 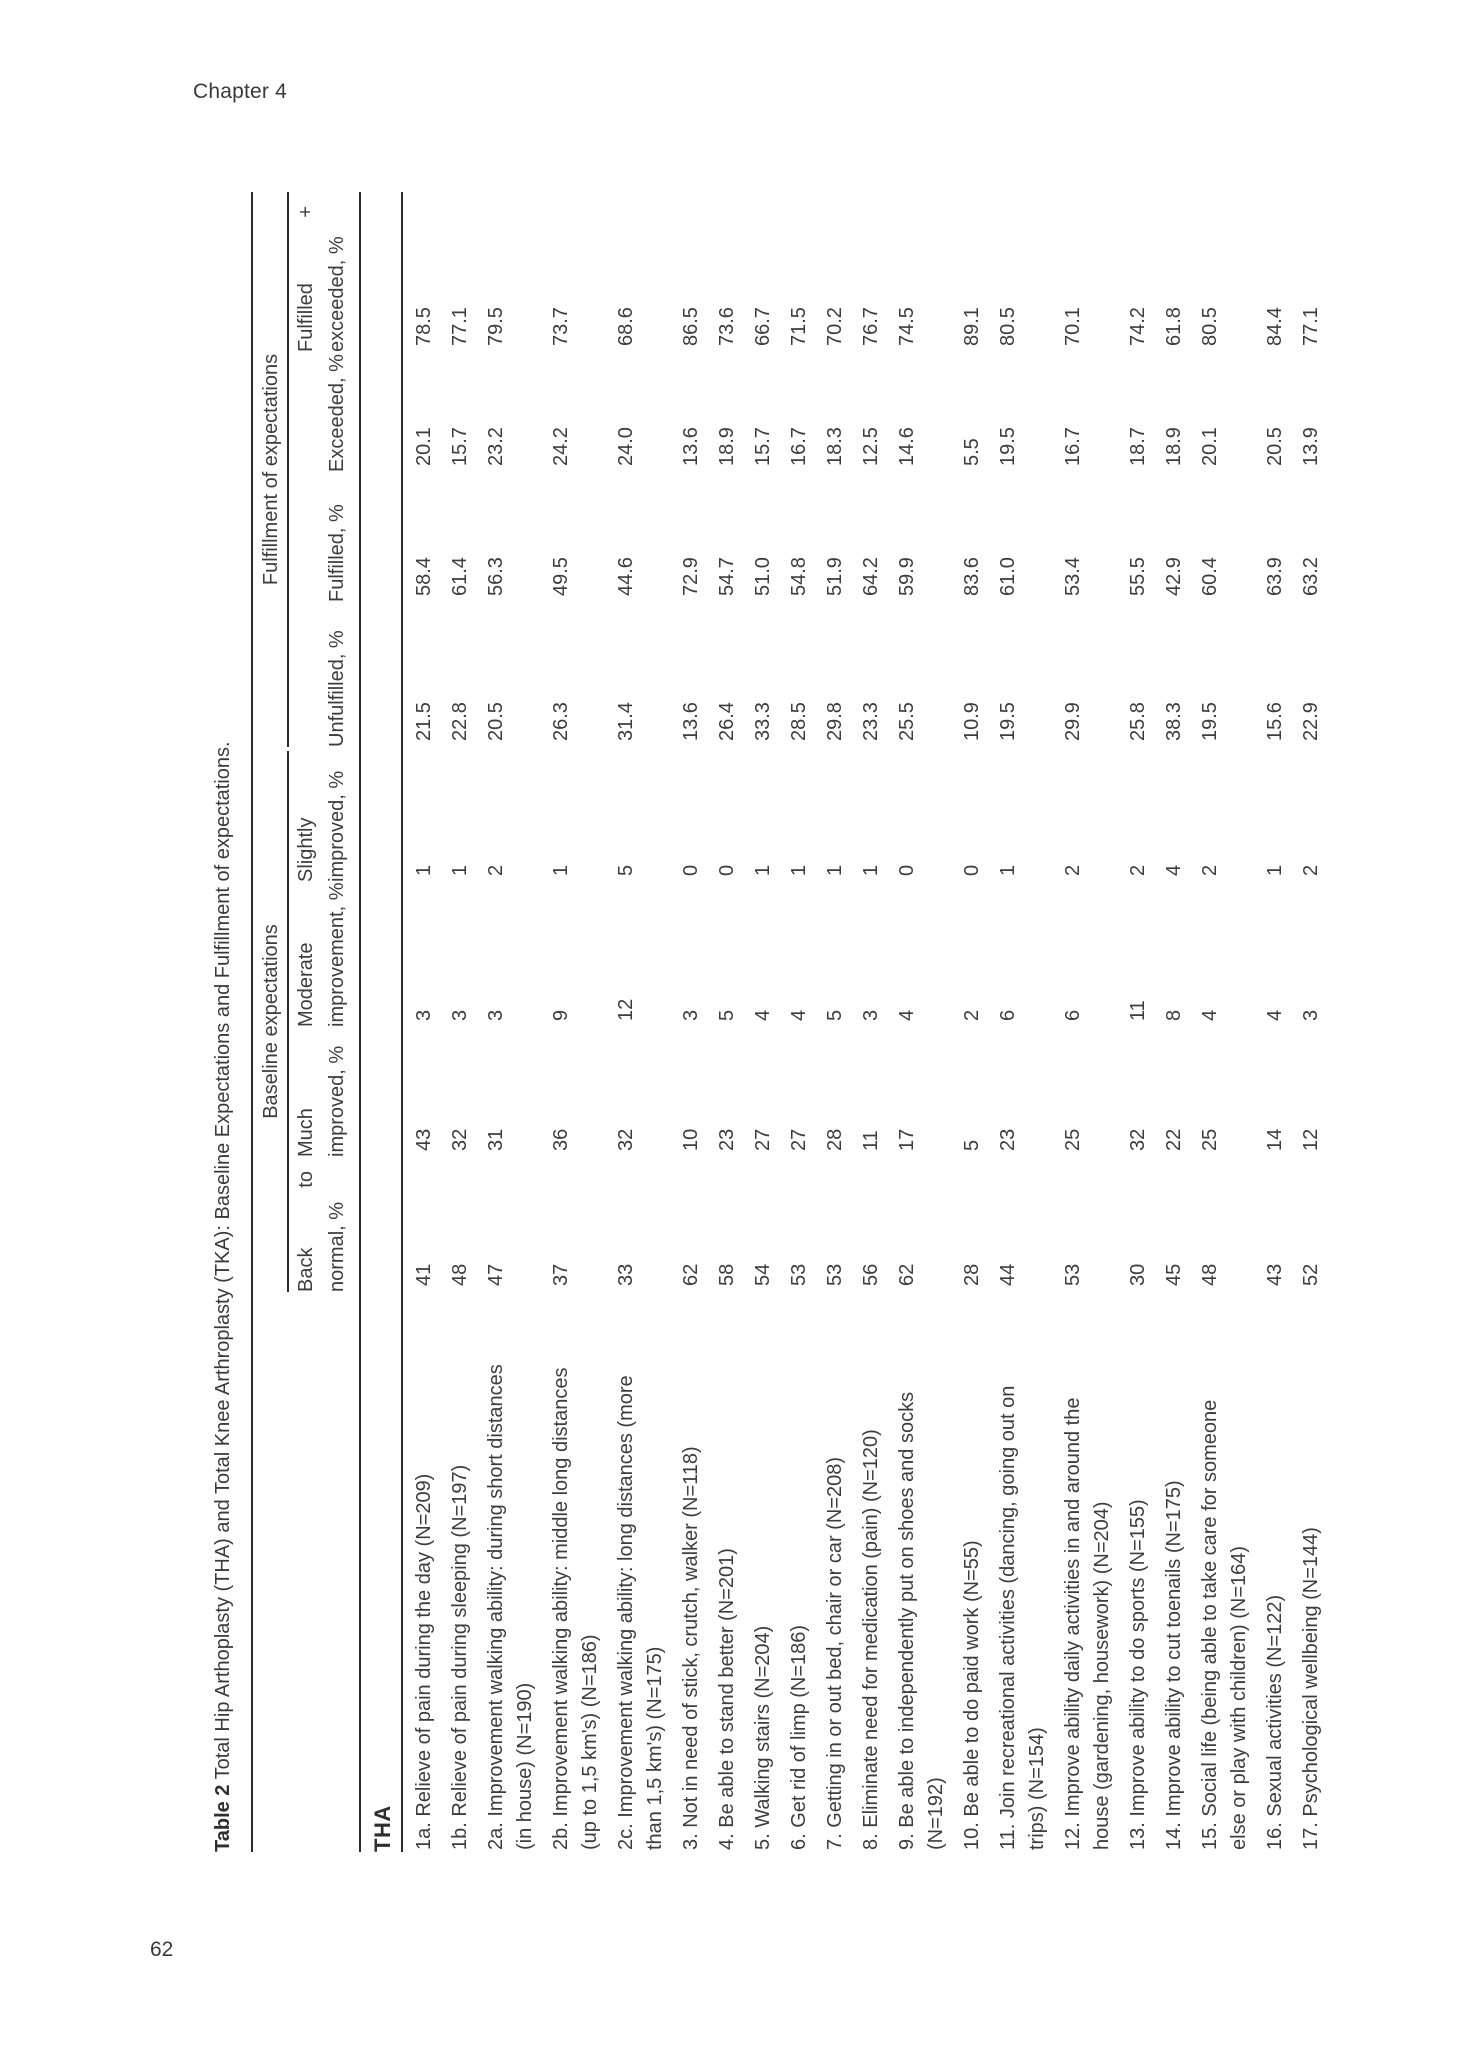 What do you see at coordinates (424, 446) in the screenshot?
I see `value-cell-col7: 20.1` at bounding box center [424, 446].